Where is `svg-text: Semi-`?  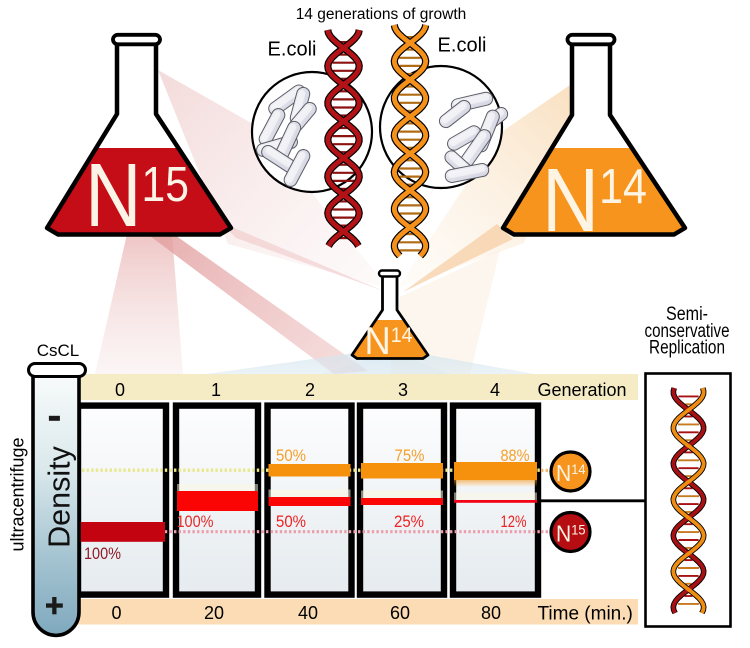 svg-text: Semi- is located at coordinates (687, 314).